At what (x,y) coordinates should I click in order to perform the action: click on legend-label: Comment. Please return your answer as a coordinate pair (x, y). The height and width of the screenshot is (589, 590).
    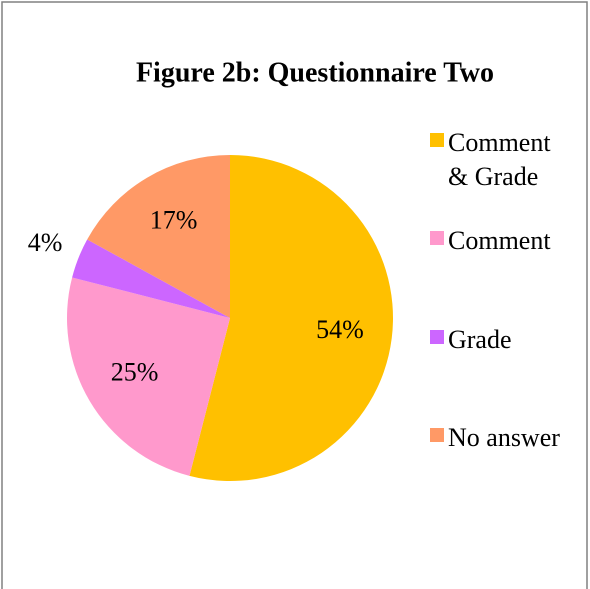
    Looking at the image, I should click on (499, 240).